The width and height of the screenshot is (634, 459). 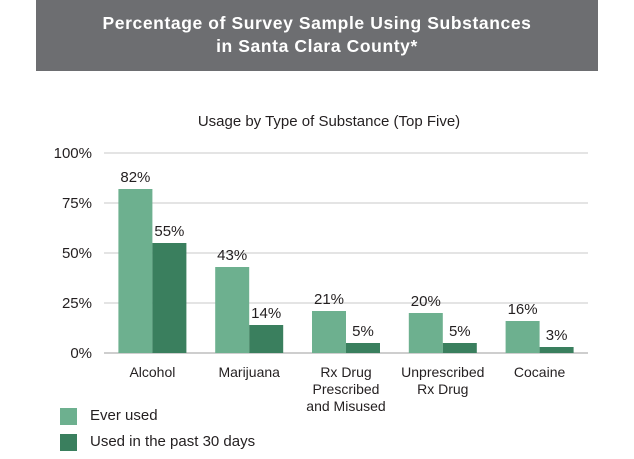 I want to click on data-label-past-30-days: 55%, so click(x=169, y=231).